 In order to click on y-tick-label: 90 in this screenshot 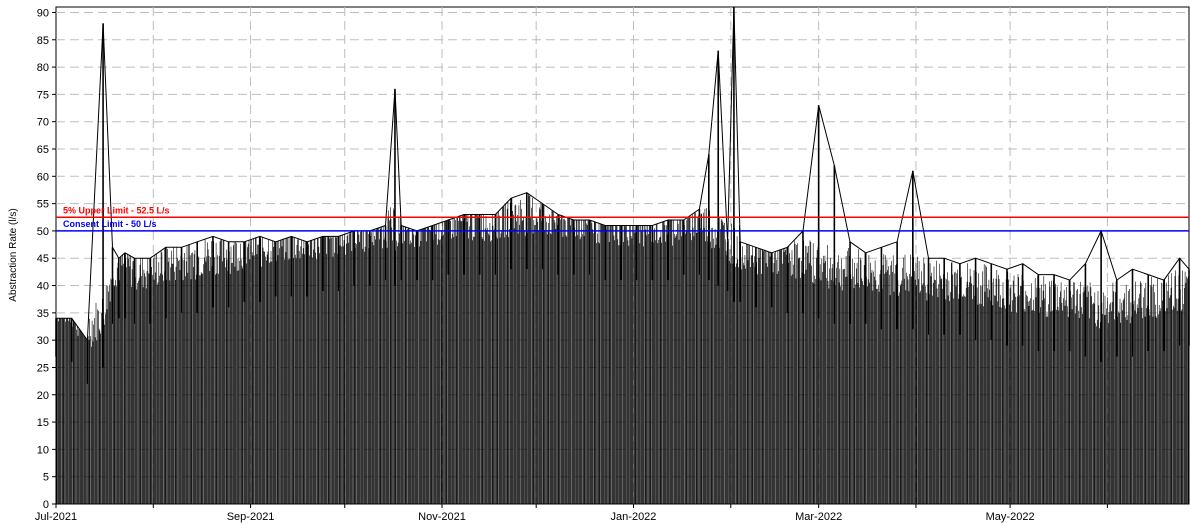, I will do `click(43, 13)`.